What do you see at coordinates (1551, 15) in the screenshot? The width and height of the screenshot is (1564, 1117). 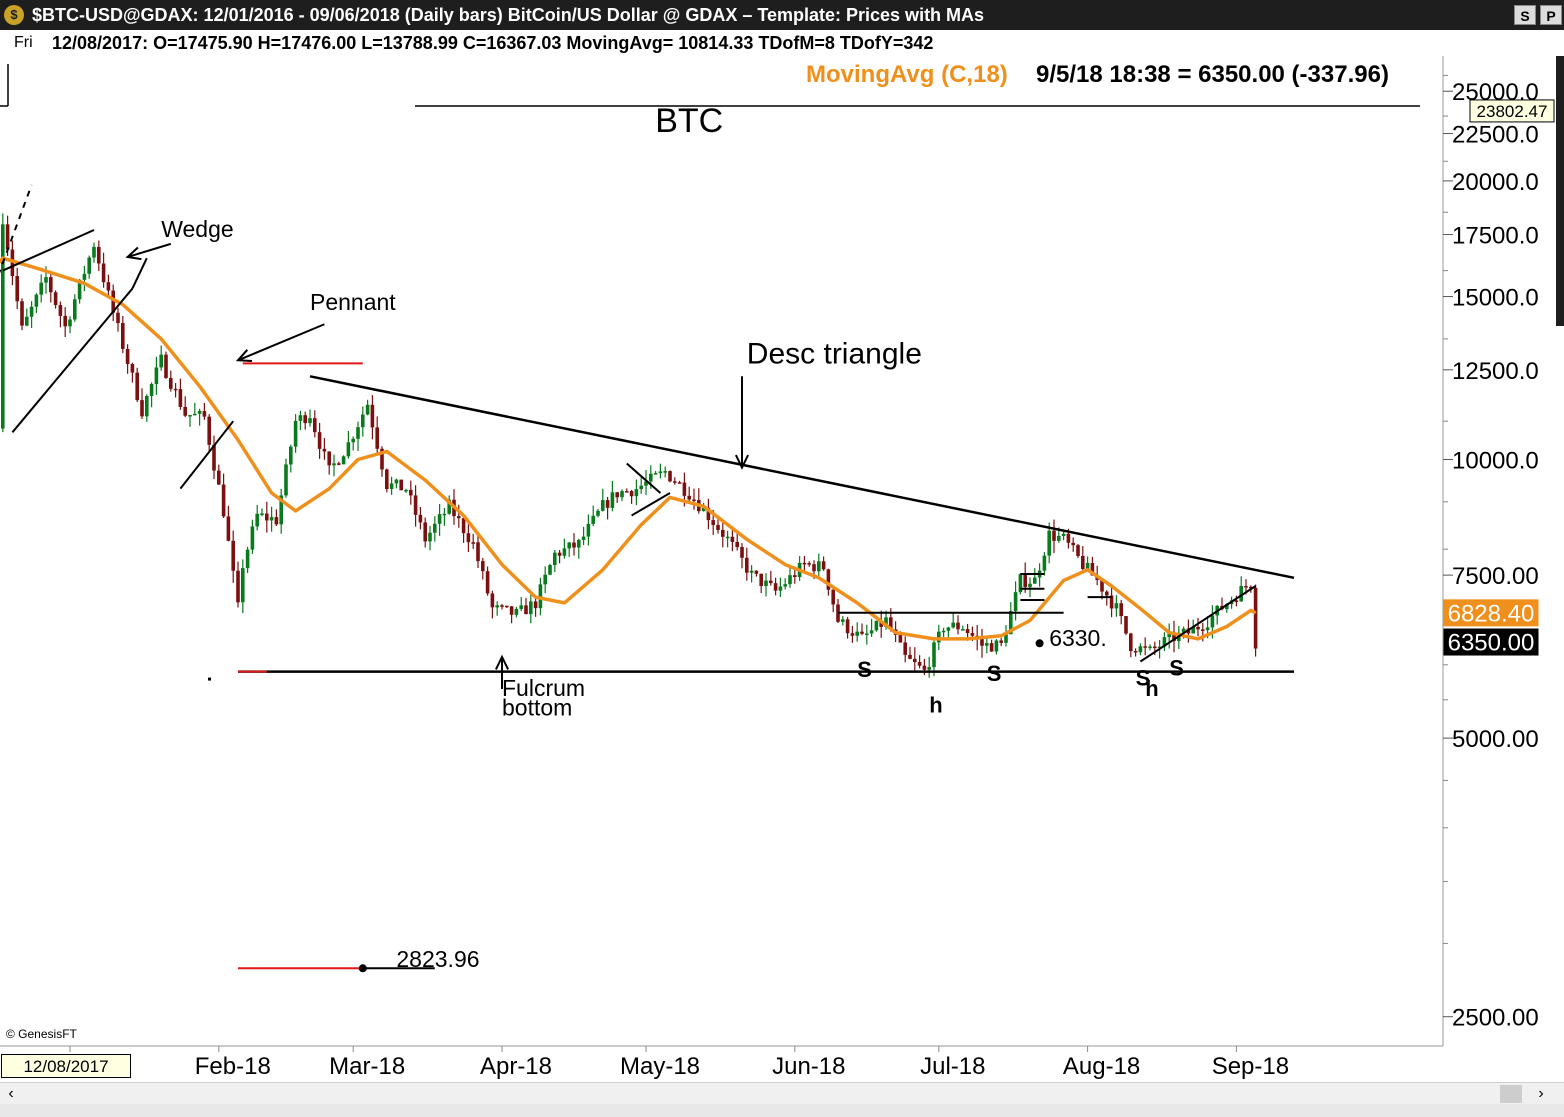 I see `p-button: P` at bounding box center [1551, 15].